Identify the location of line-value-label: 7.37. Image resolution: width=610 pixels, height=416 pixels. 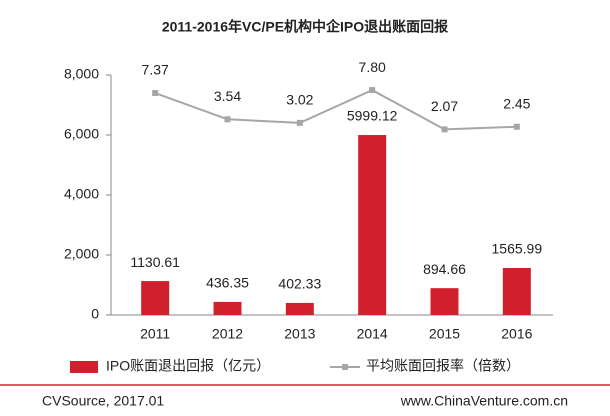
(155, 70).